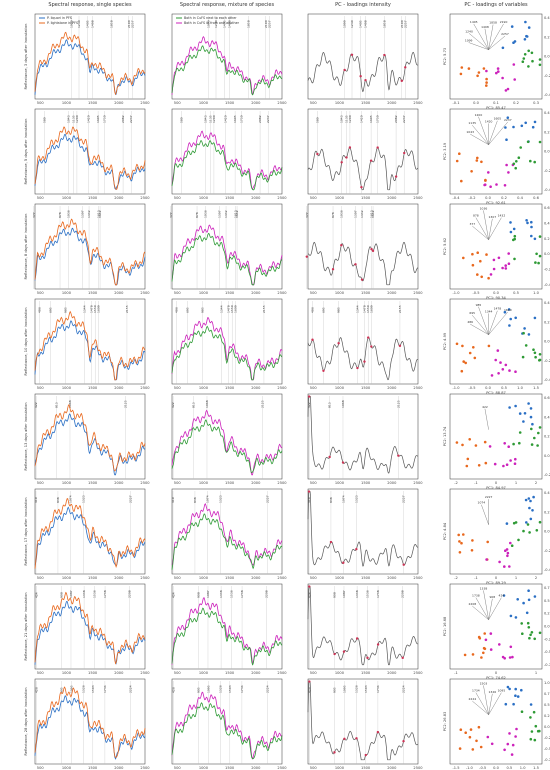 This screenshot has height=770, width=550. I want to click on annotation-label: 1043, so click(206, 119).